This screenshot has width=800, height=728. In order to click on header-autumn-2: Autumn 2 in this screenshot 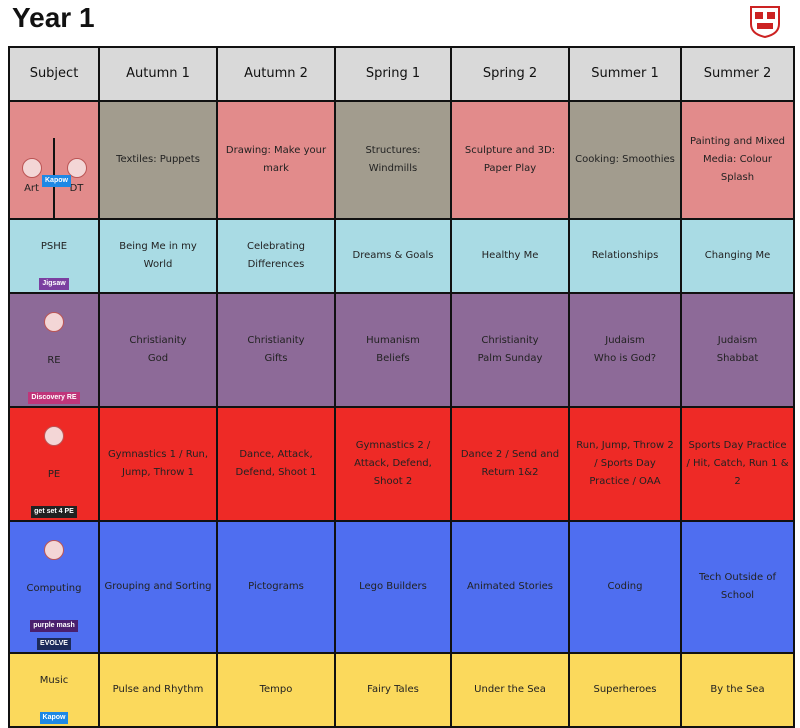, I will do `click(276, 74)`.